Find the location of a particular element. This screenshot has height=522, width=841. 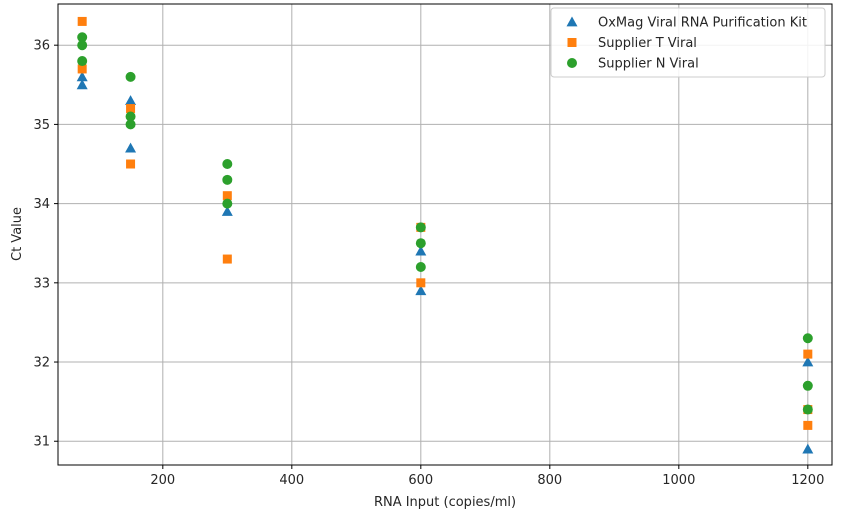

legend-entry: OxMag Viral RNA Purification Kit is located at coordinates (686, 23).